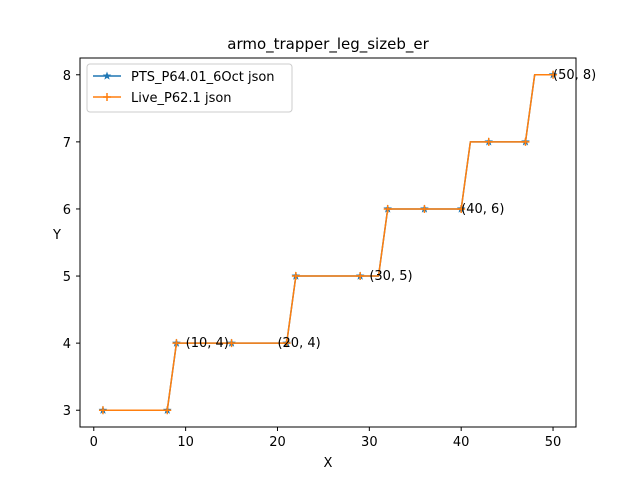  I want to click on legend-label-pts: PTS_P64.01_6Oct json, so click(203, 77).